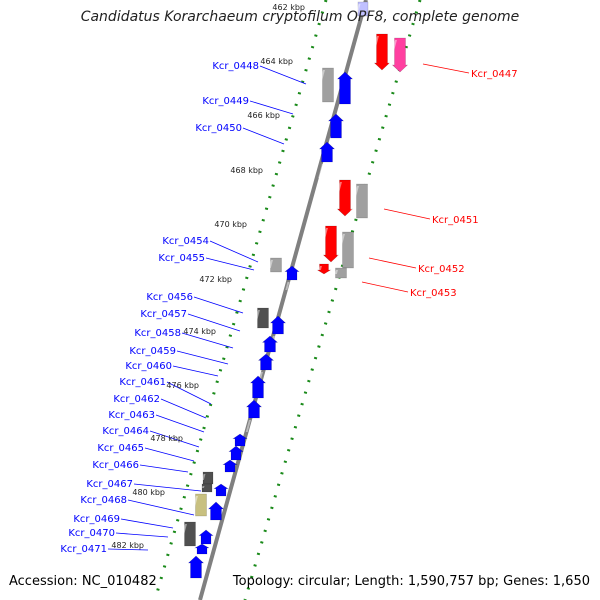 The width and height of the screenshot is (600, 600). What do you see at coordinates (166, 438) in the screenshot?
I see `ruler-tick-label: 478 kbp` at bounding box center [166, 438].